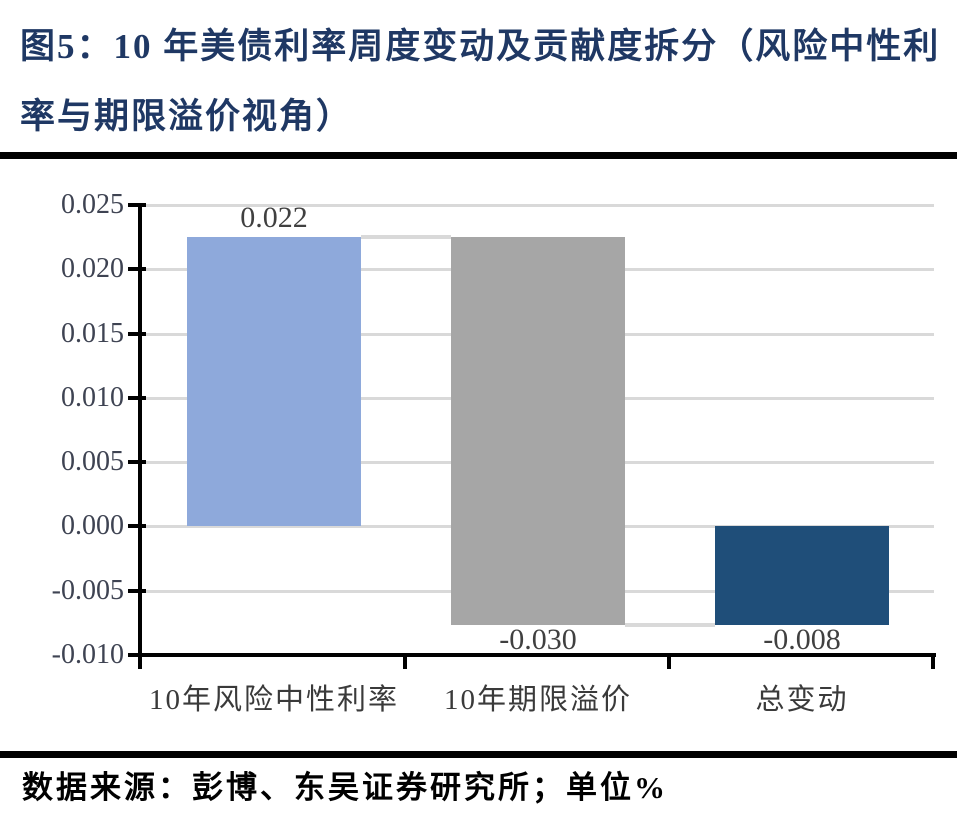 This screenshot has width=957, height=818. Describe the element at coordinates (274, 218) in the screenshot. I see `bar-value-label: 0.022` at that location.